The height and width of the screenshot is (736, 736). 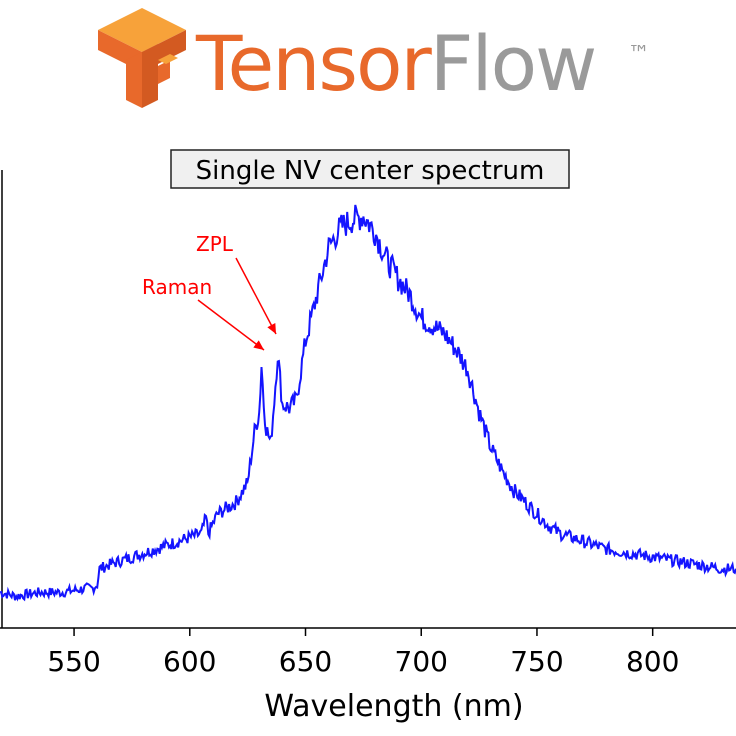 What do you see at coordinates (536, 661) in the screenshot?
I see `x-tick-label-750: 750` at bounding box center [536, 661].